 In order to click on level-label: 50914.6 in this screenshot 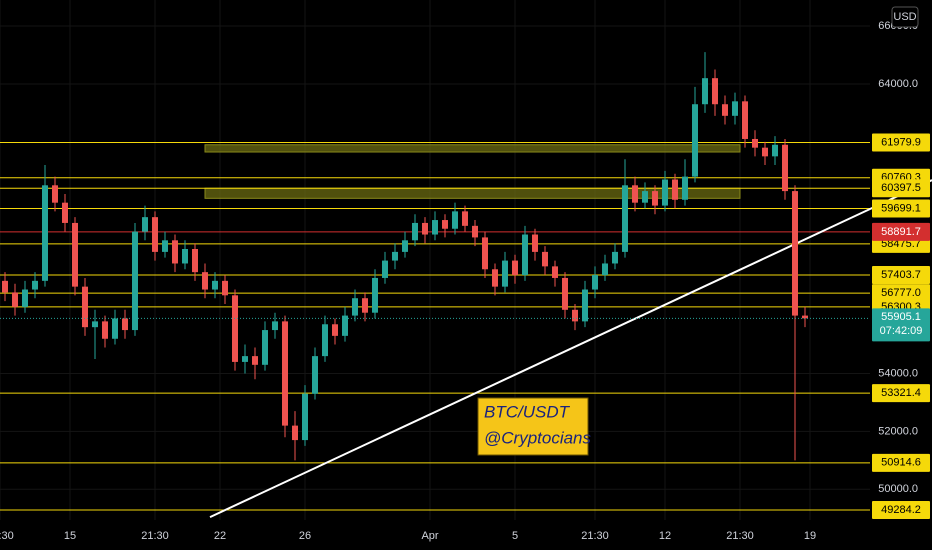, I will do `click(901, 463)`.